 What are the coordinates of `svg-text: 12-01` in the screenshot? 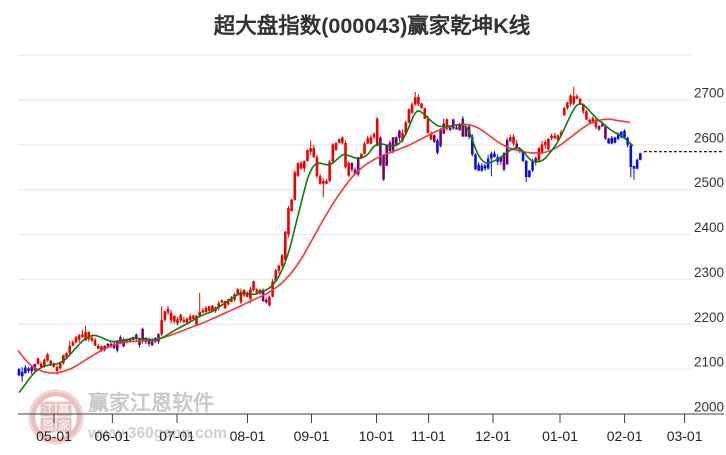 It's located at (493, 436).